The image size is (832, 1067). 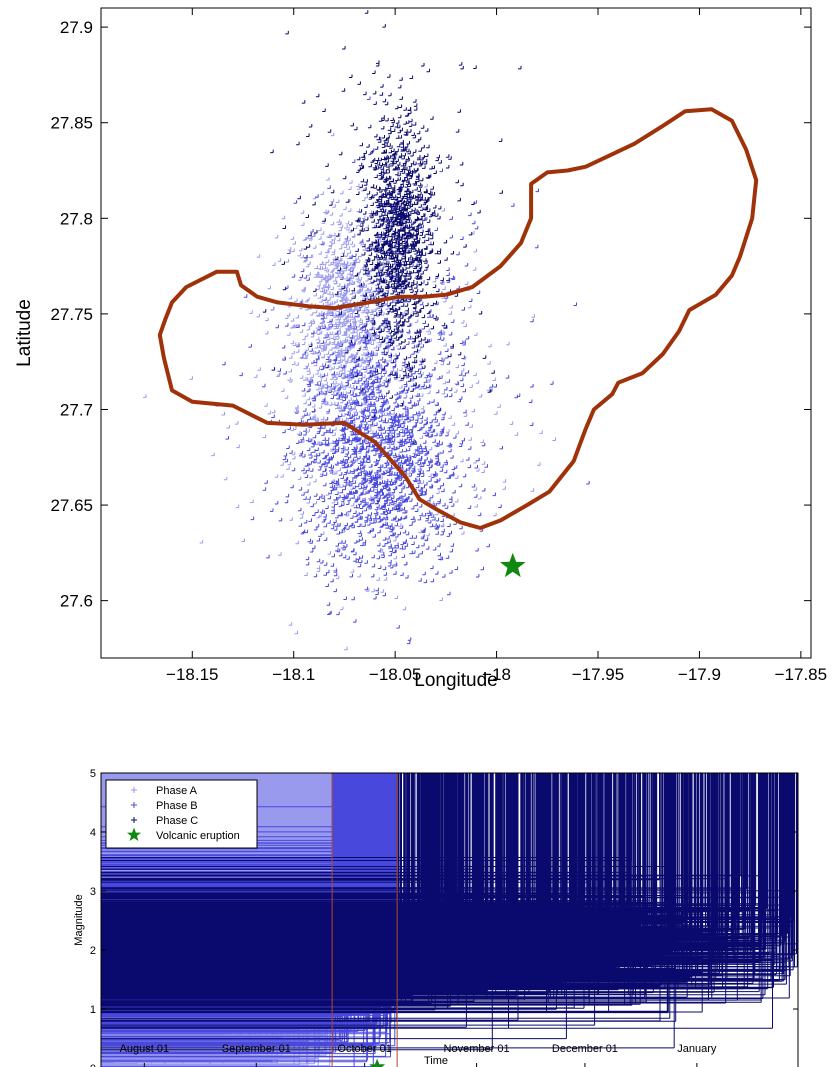 What do you see at coordinates (79, 919) in the screenshot?
I see `magnitude-y-axis-label: Magnitude` at bounding box center [79, 919].